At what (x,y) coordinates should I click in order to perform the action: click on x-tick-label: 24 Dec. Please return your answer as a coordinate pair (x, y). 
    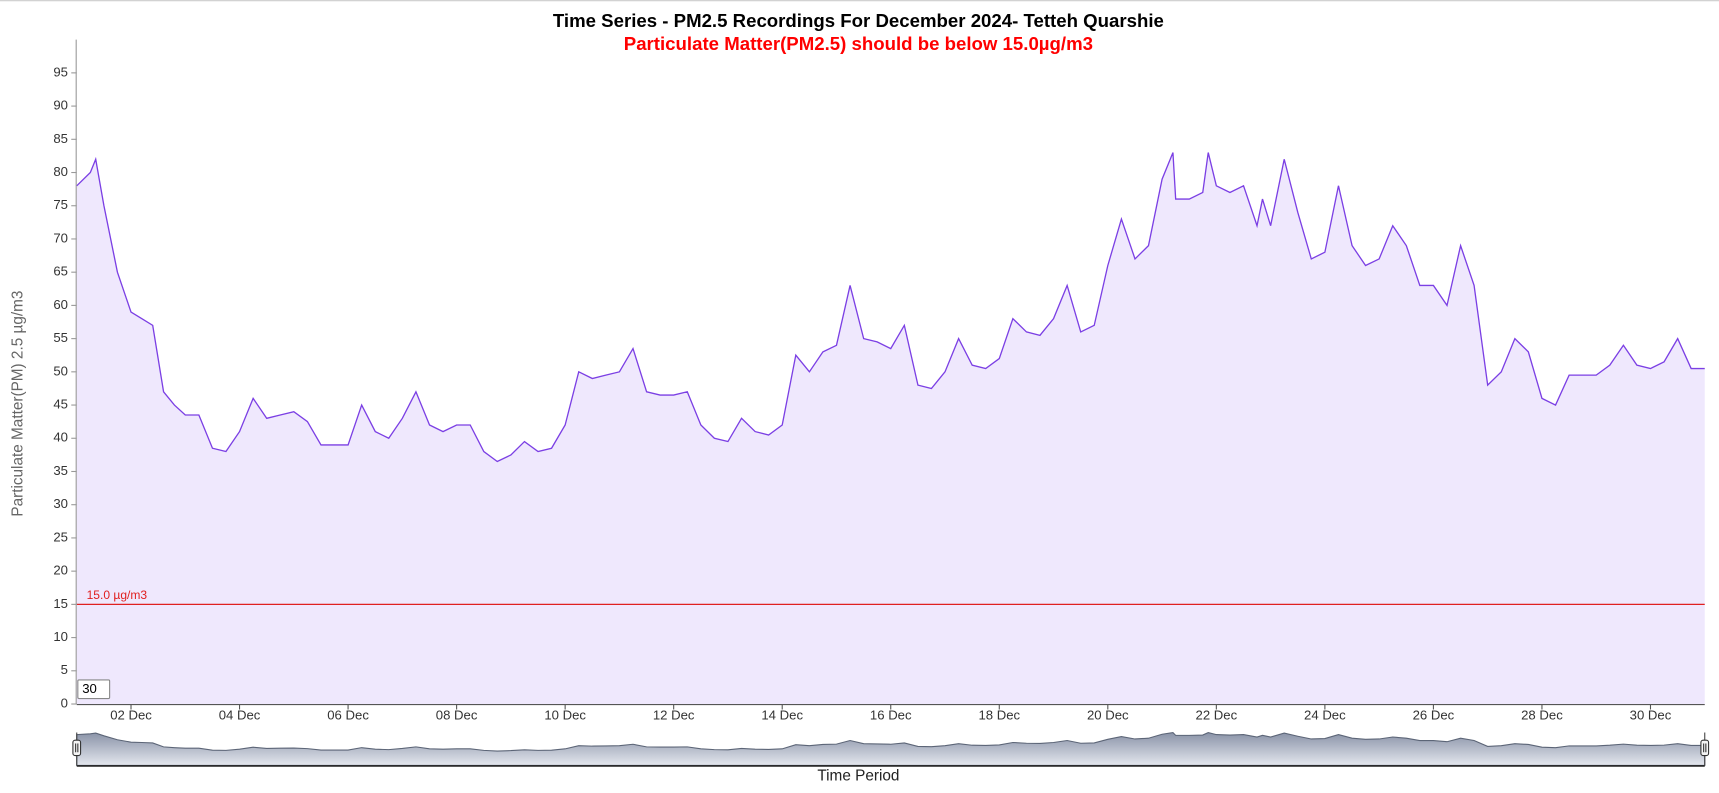
    Looking at the image, I should click on (1325, 715).